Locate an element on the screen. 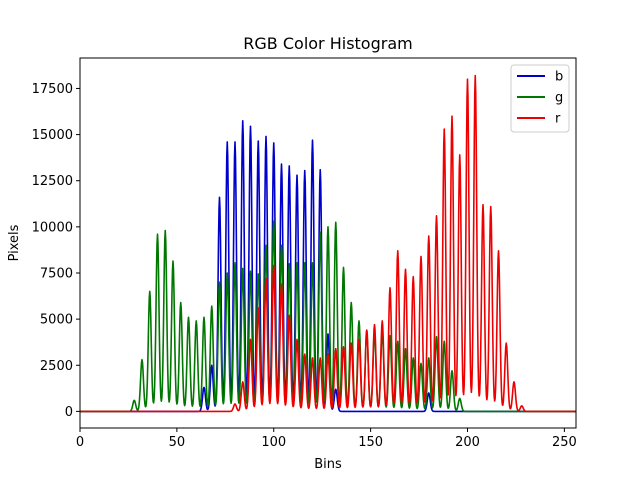  x-tick-label: 150 is located at coordinates (370, 442).